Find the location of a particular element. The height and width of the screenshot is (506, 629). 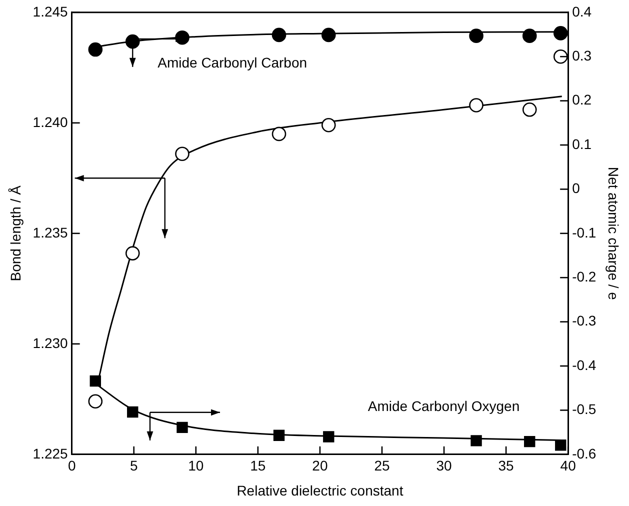

y2-tick-label: 0 is located at coordinates (576, 188).